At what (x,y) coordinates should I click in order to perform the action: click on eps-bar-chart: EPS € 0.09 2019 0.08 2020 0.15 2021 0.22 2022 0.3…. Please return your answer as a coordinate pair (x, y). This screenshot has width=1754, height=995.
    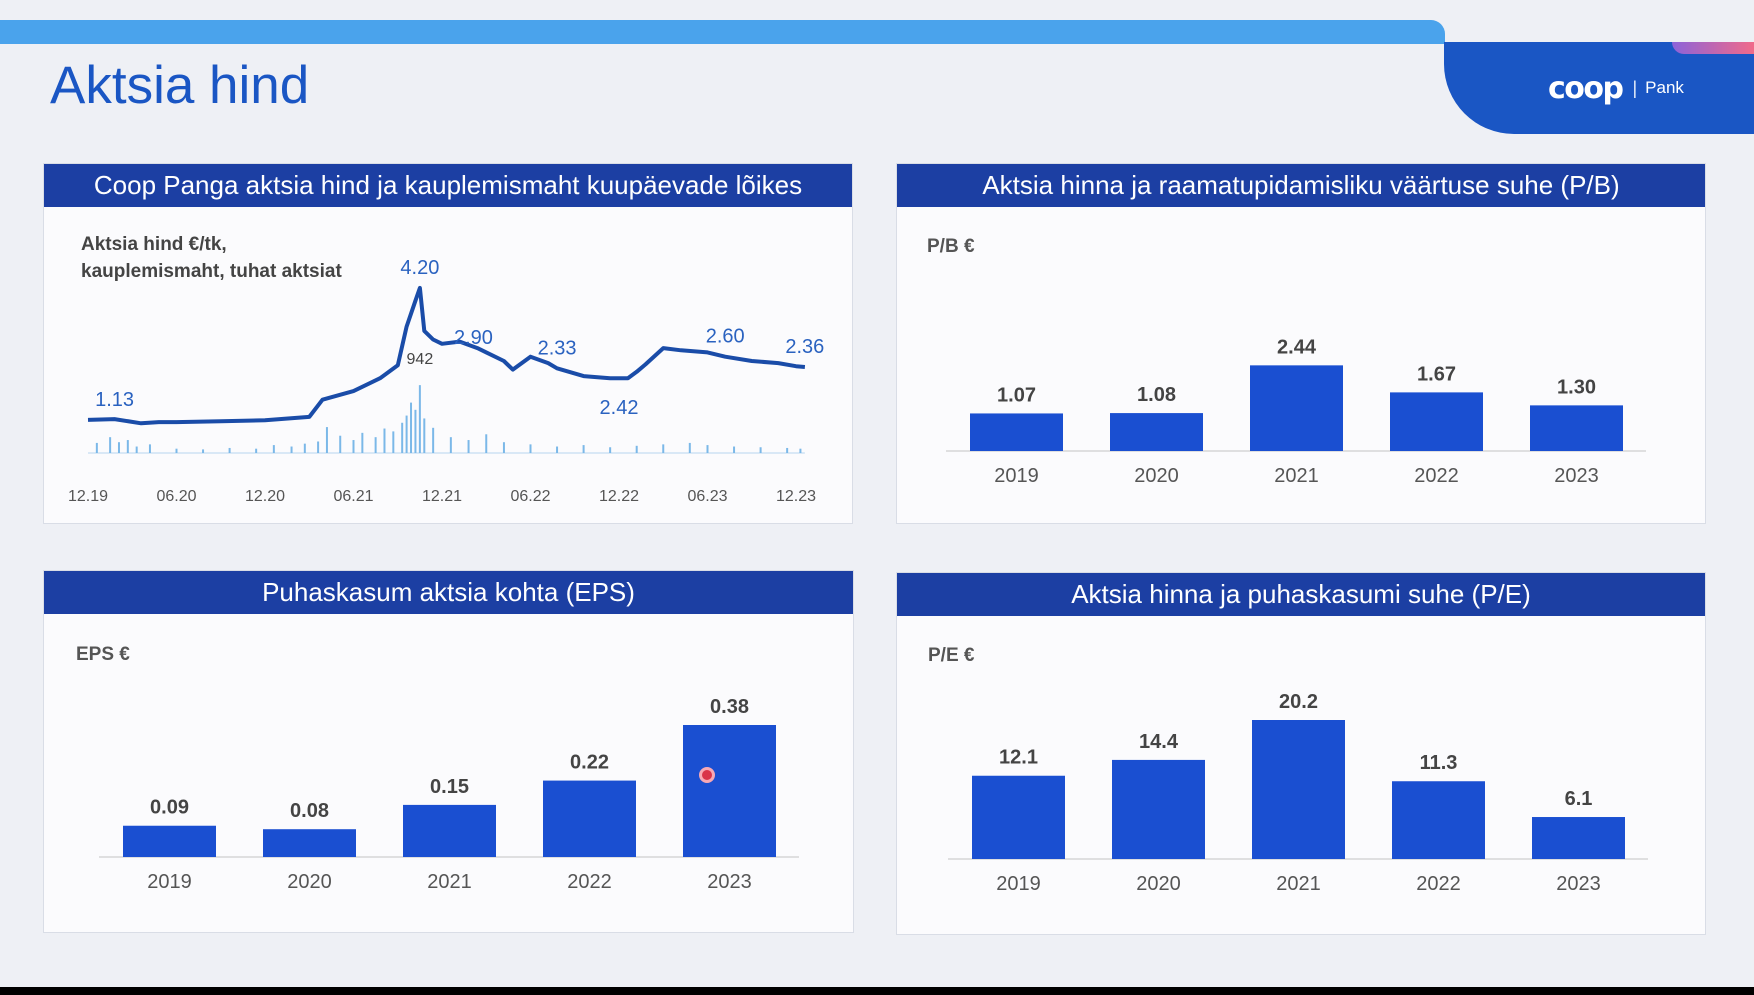
    Looking at the image, I should click on (437, 768).